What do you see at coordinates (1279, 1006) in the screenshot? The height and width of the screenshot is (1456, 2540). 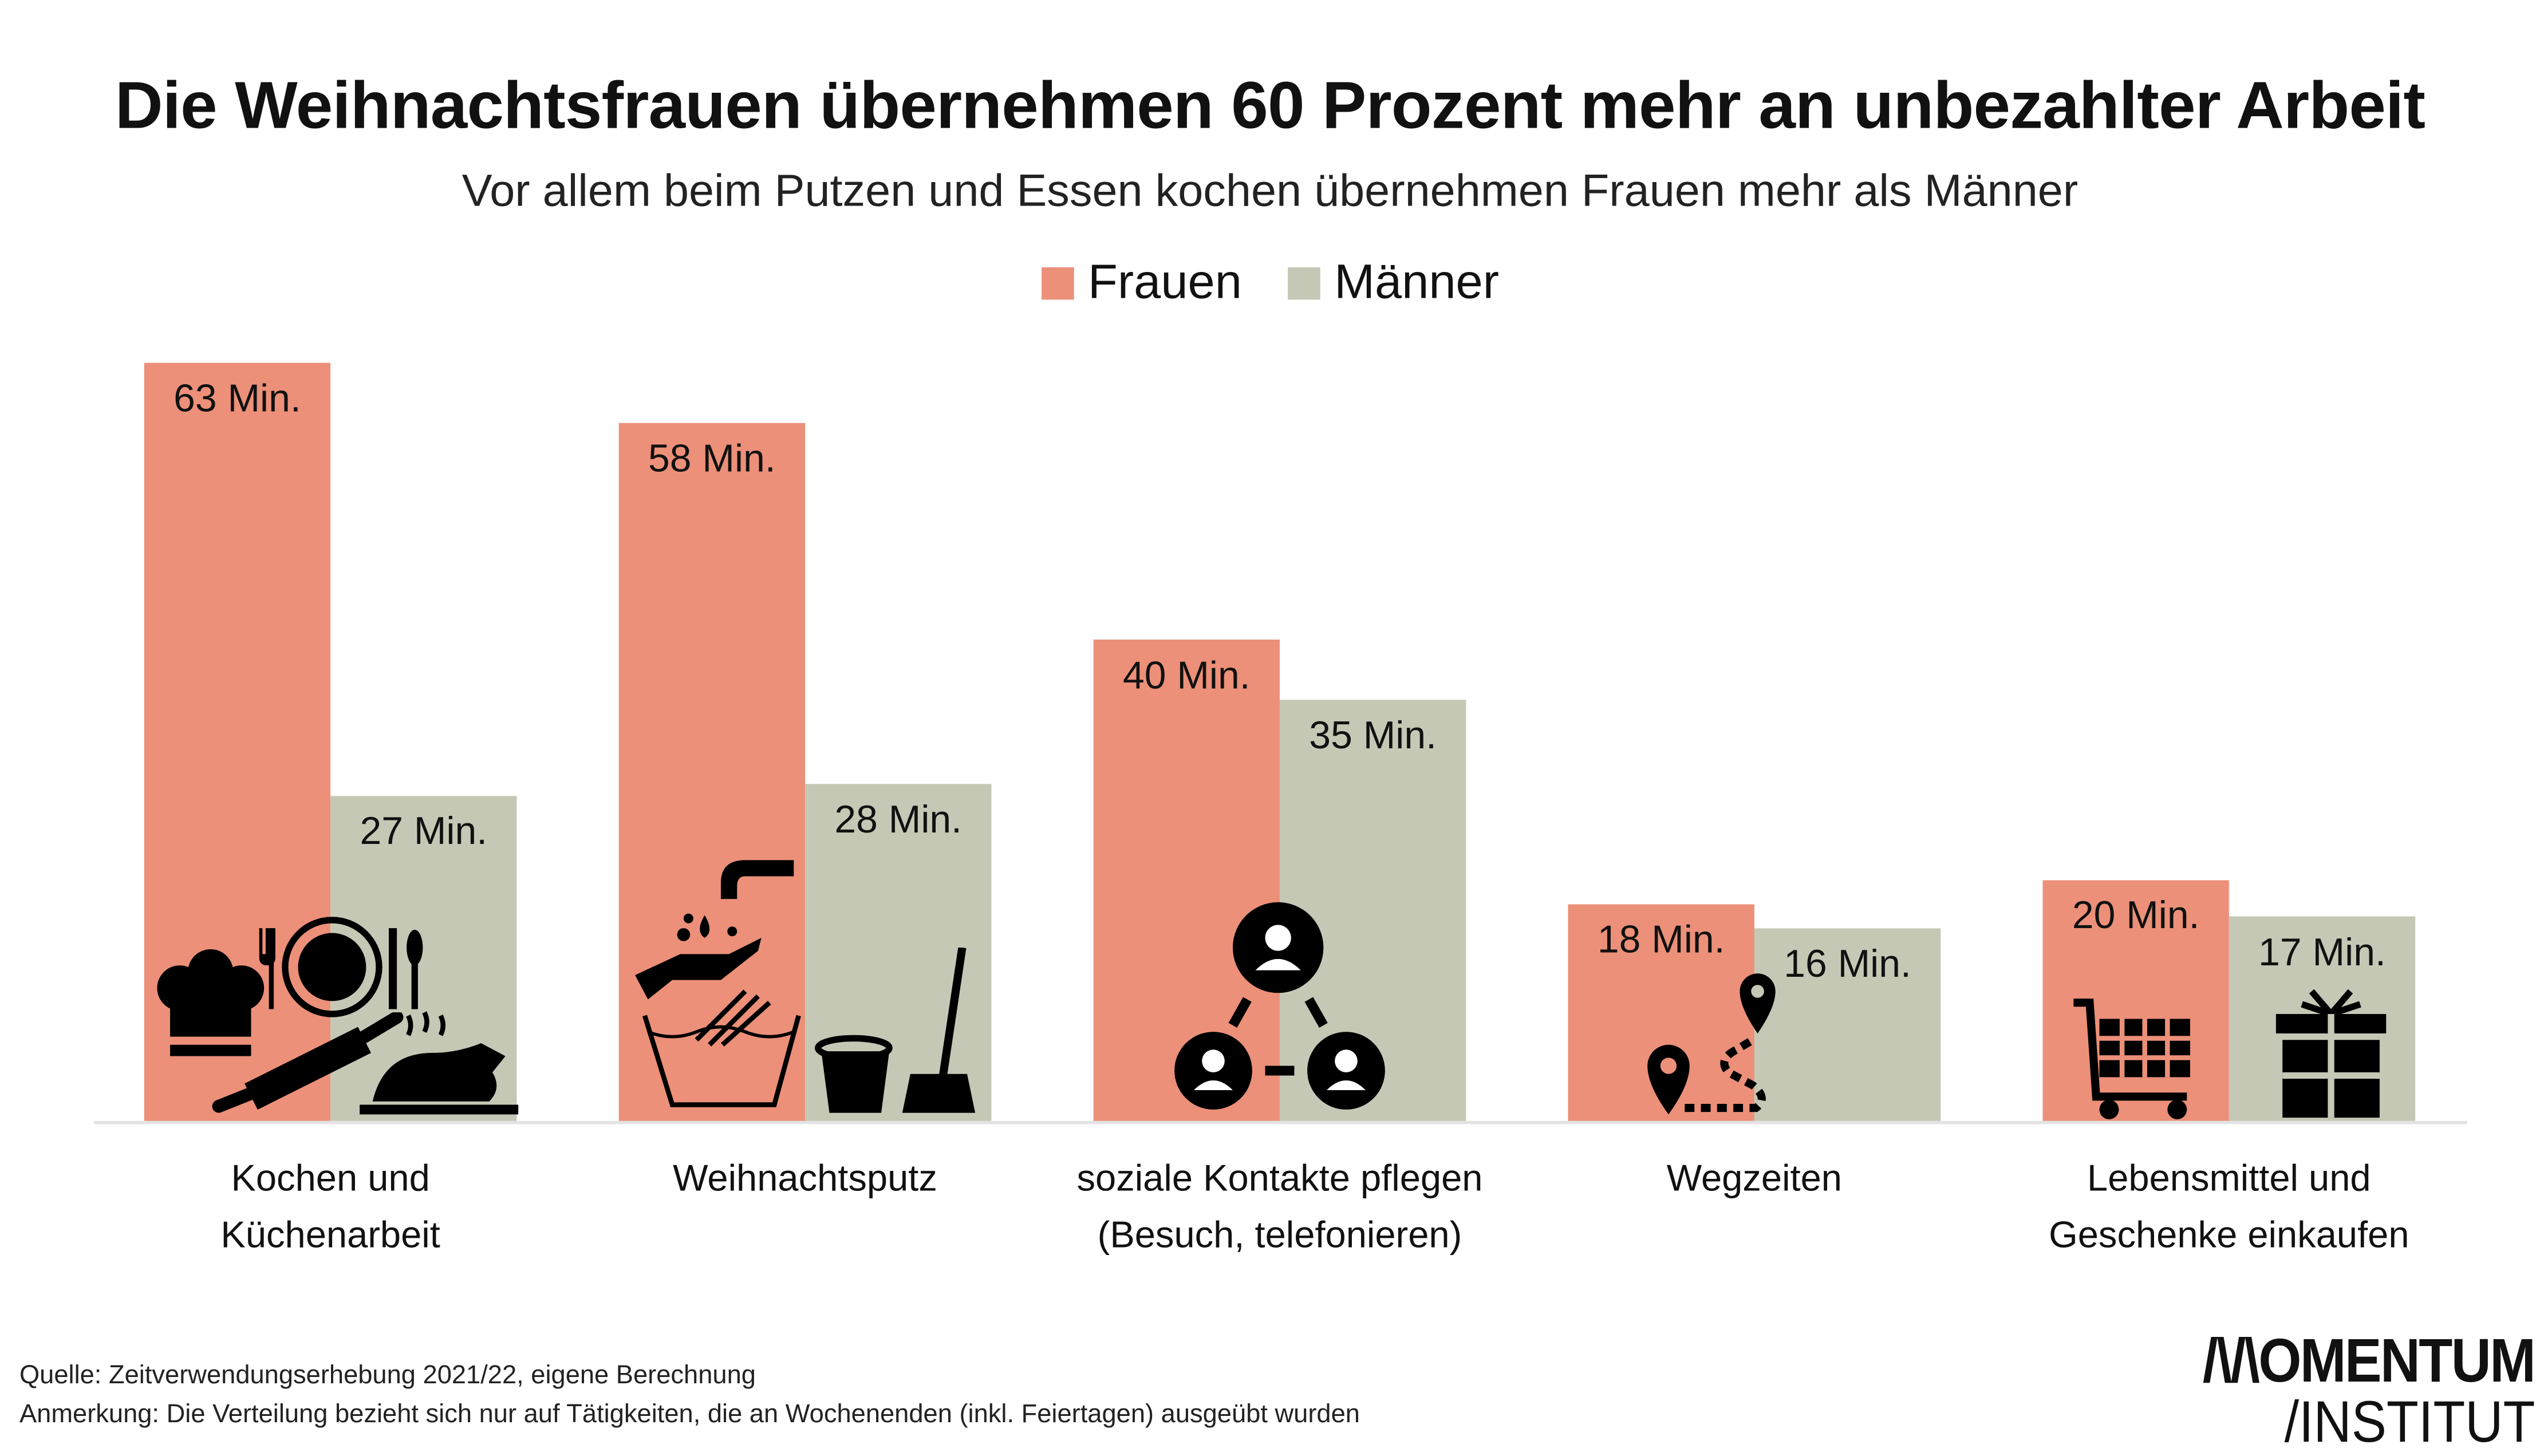 I see `social-contacts-icon` at bounding box center [1279, 1006].